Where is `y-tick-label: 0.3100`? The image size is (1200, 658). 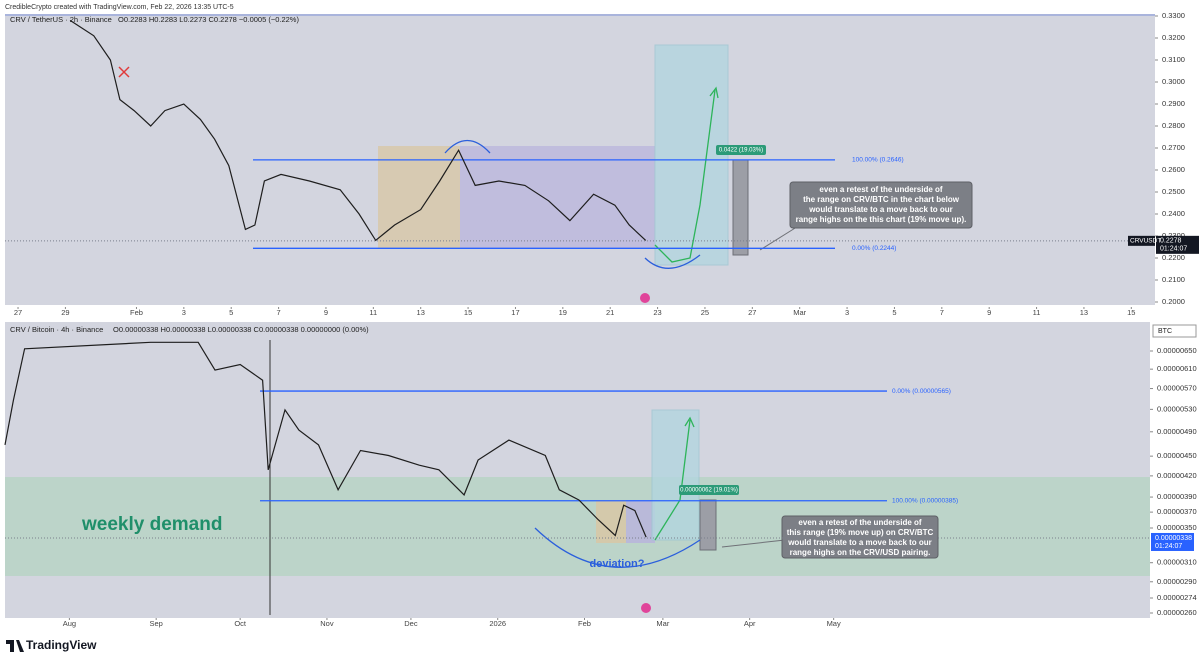
y-tick-label: 0.3100 is located at coordinates (1173, 59).